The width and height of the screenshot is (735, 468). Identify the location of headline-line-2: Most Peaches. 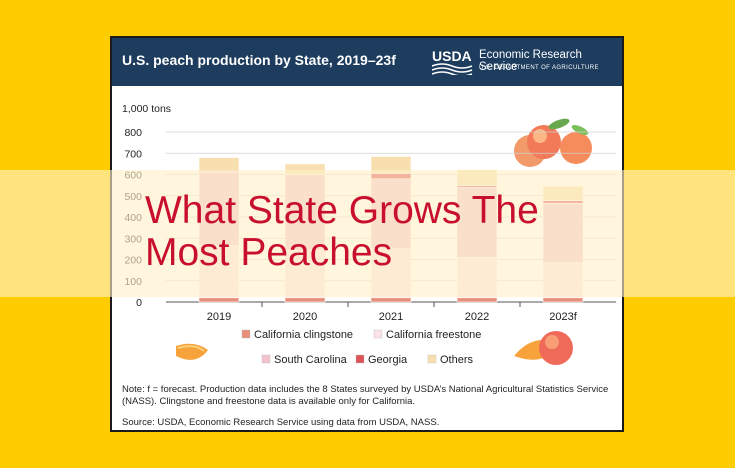
(269, 252).